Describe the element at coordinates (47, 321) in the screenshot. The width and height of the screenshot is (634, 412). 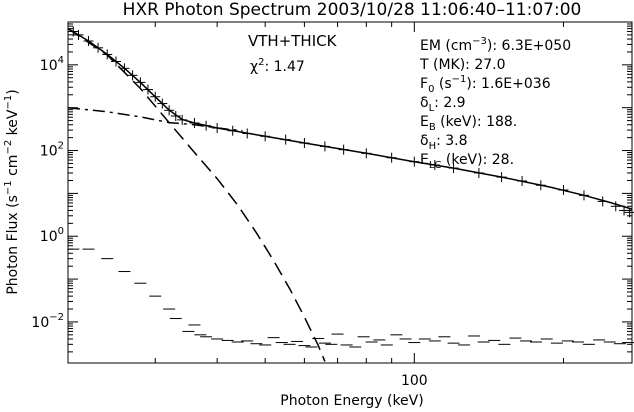
I see `y-tick-label: 10⁻²` at that location.